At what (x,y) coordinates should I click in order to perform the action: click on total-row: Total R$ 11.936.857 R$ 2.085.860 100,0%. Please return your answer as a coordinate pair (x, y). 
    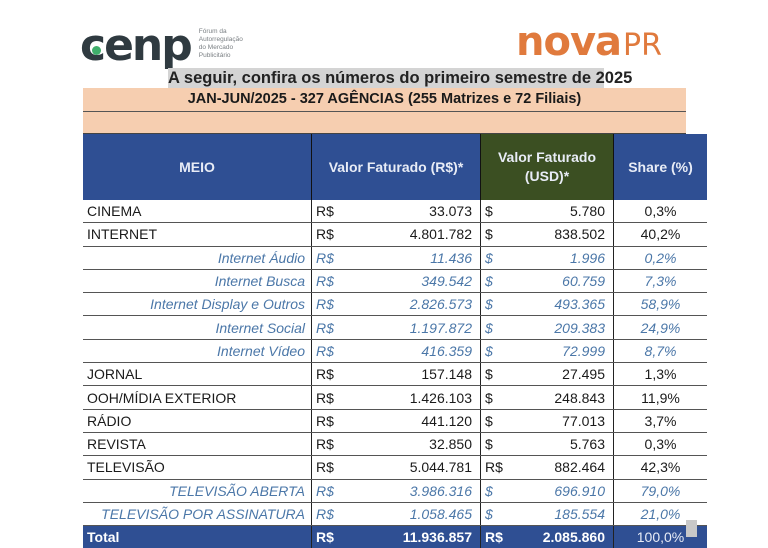
    Looking at the image, I should click on (395, 536).